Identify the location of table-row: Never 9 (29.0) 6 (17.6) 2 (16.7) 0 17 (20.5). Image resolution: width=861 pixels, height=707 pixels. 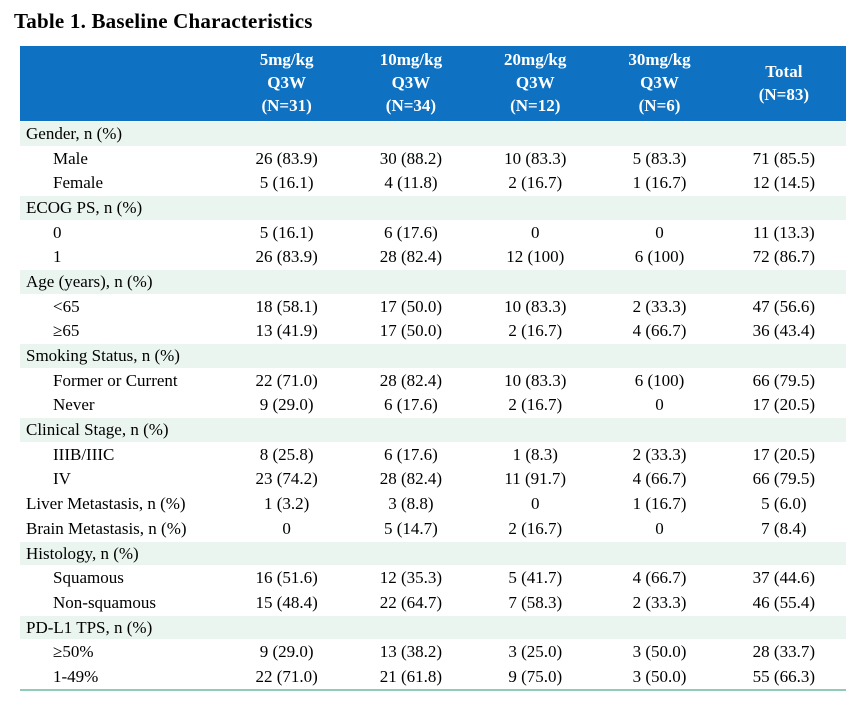
(433, 405).